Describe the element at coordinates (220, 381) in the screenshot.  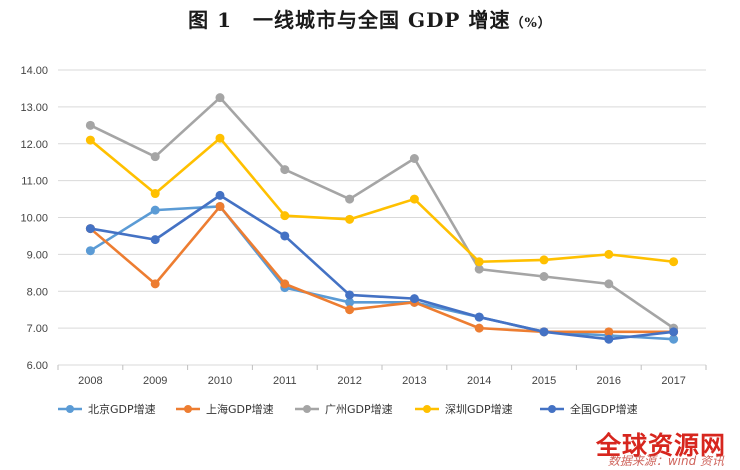
I see `x-tick-label-2: 2010` at that location.